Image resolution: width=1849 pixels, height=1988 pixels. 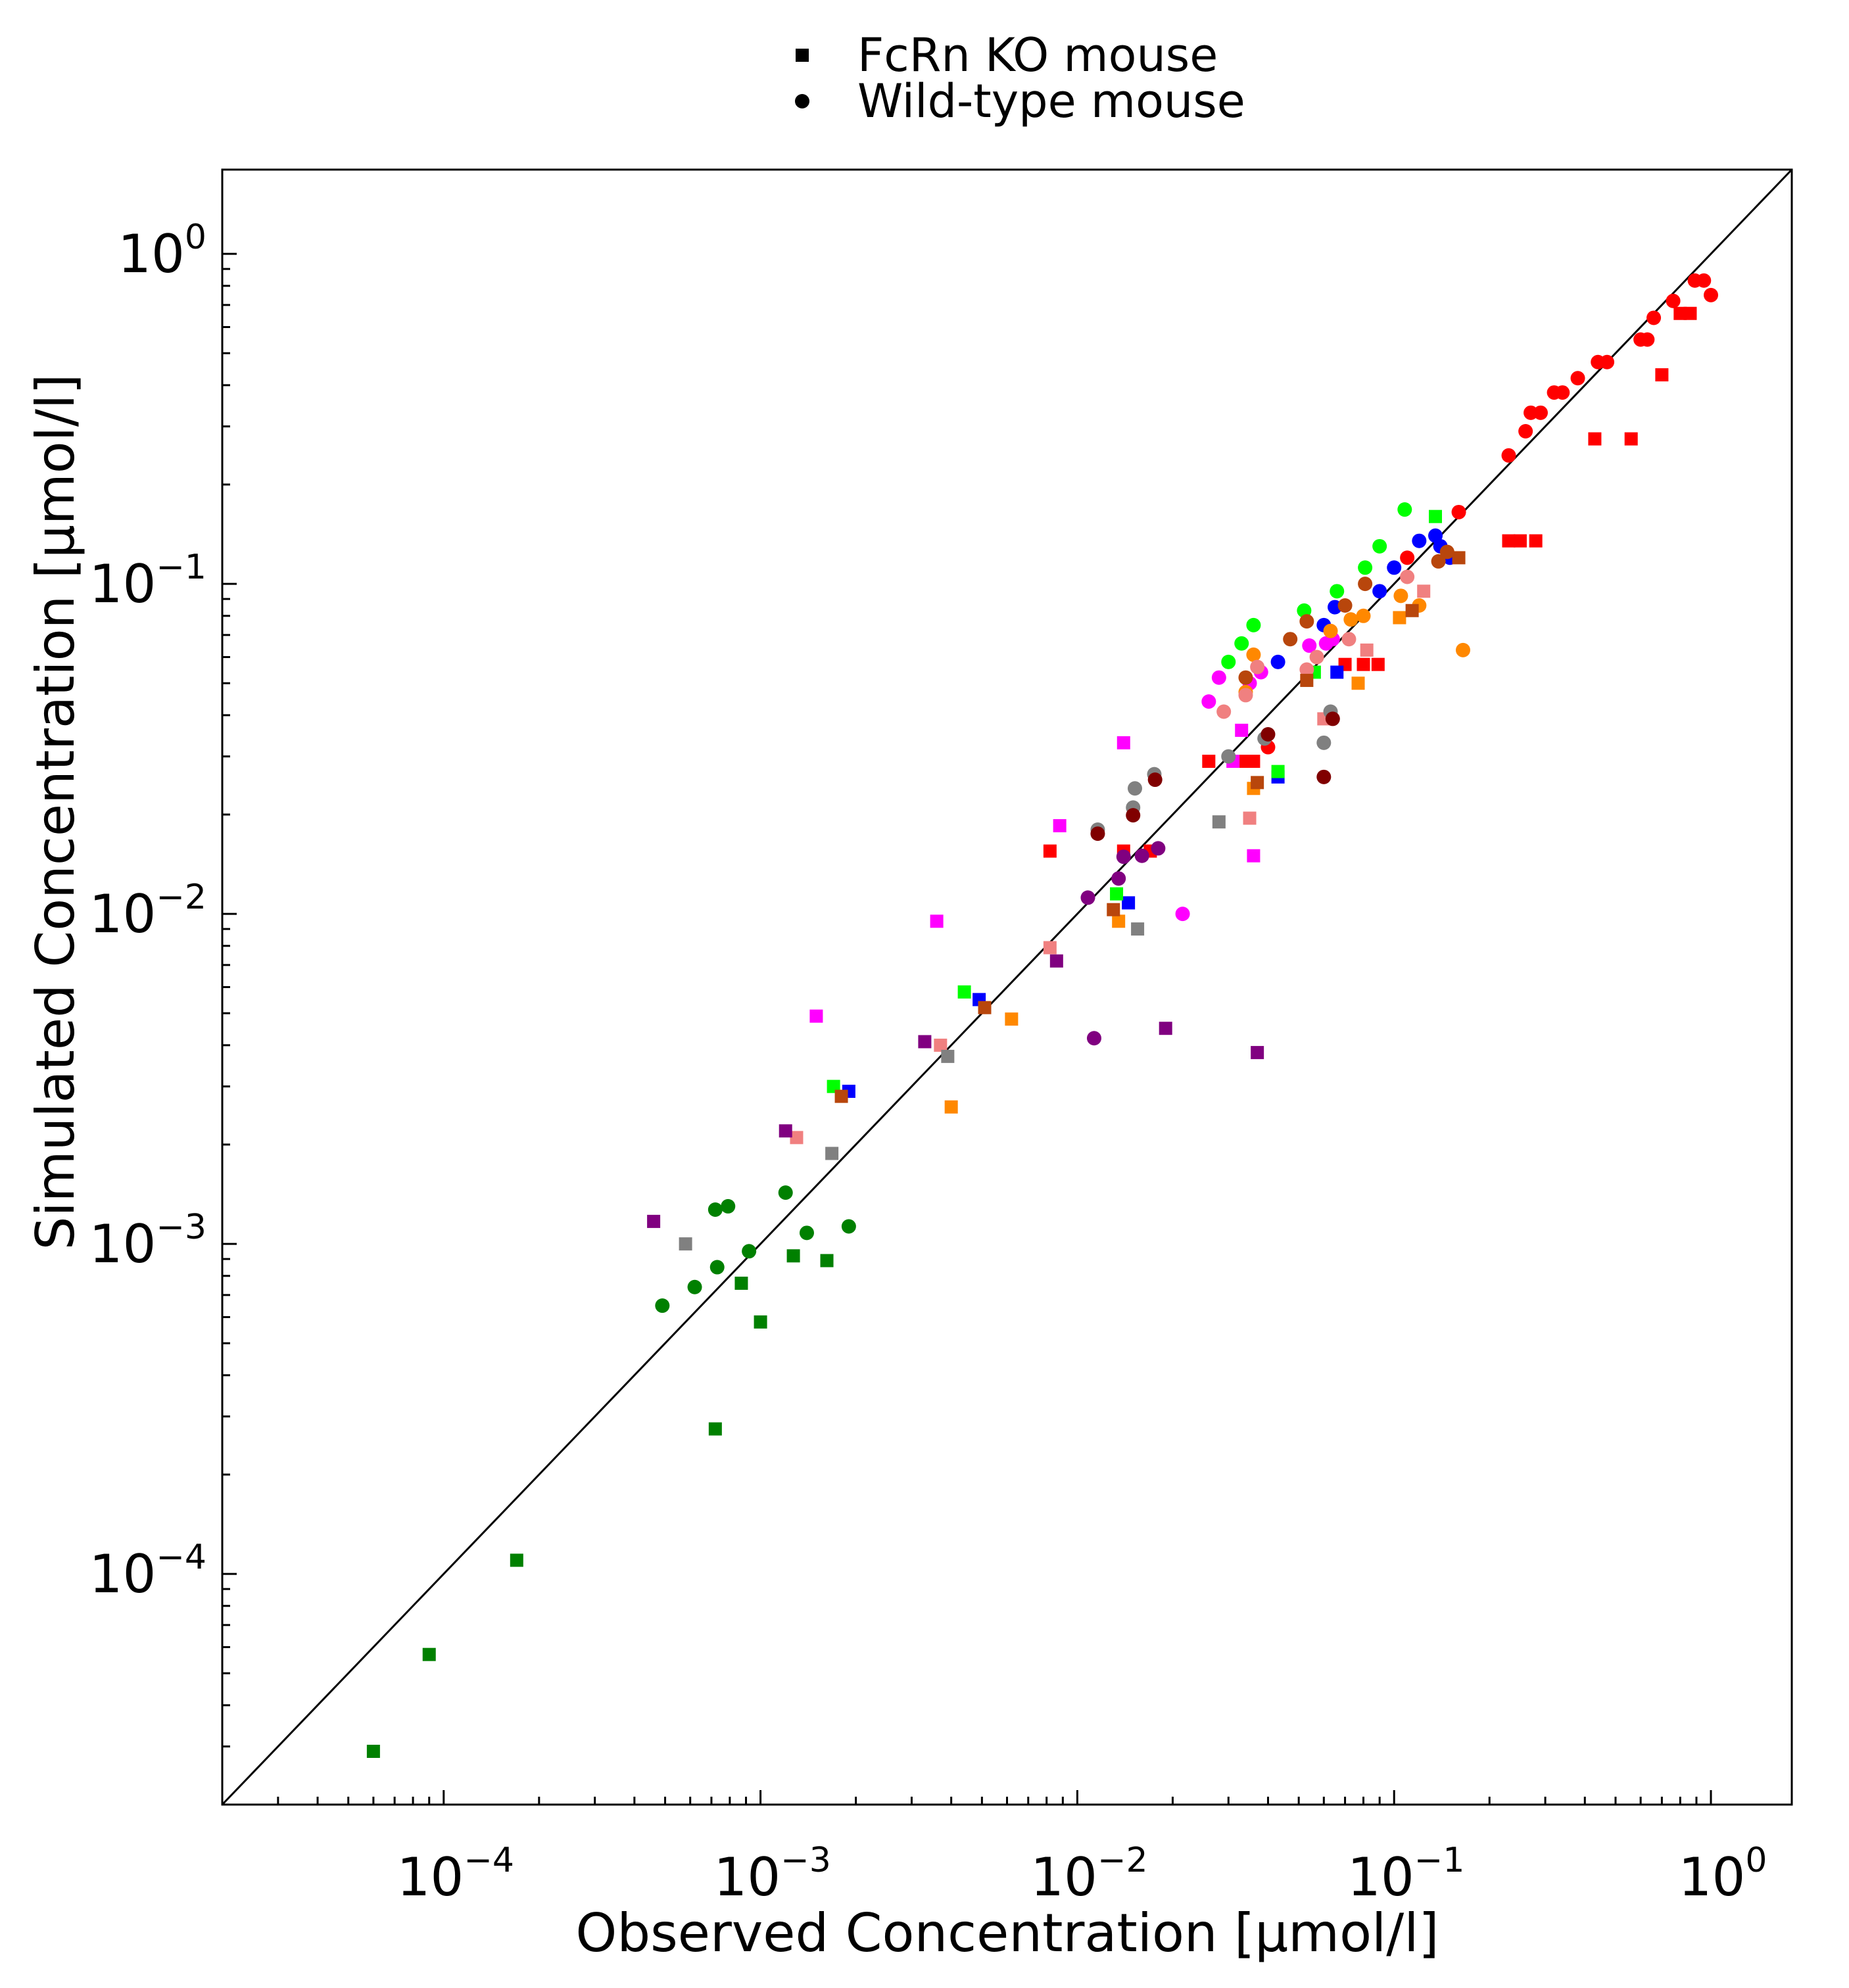 What do you see at coordinates (1405, 1874) in the screenshot?
I see `x-tick-label: 10⁻¹` at bounding box center [1405, 1874].